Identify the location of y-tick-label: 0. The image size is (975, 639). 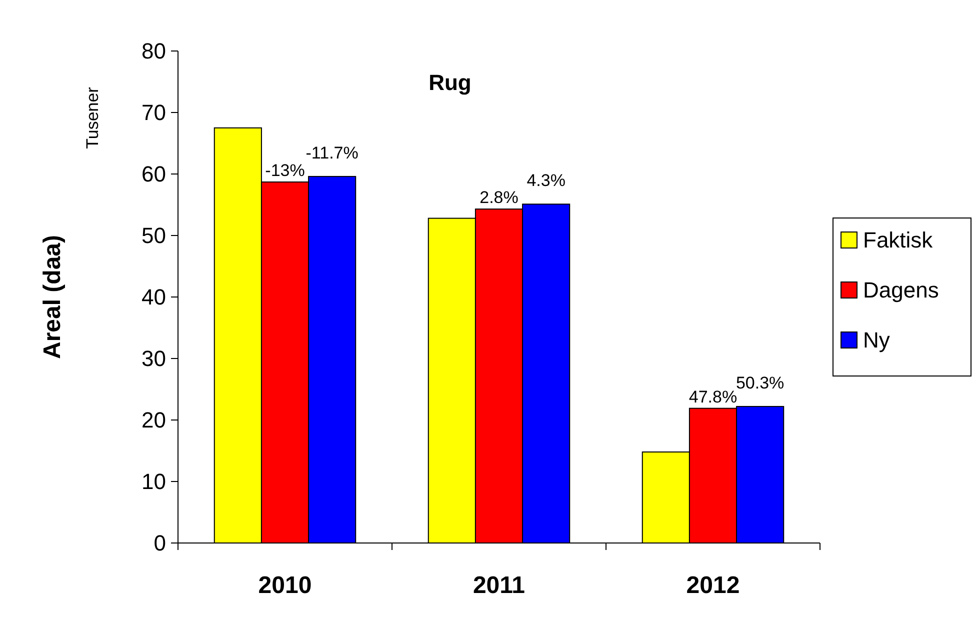
(160, 543).